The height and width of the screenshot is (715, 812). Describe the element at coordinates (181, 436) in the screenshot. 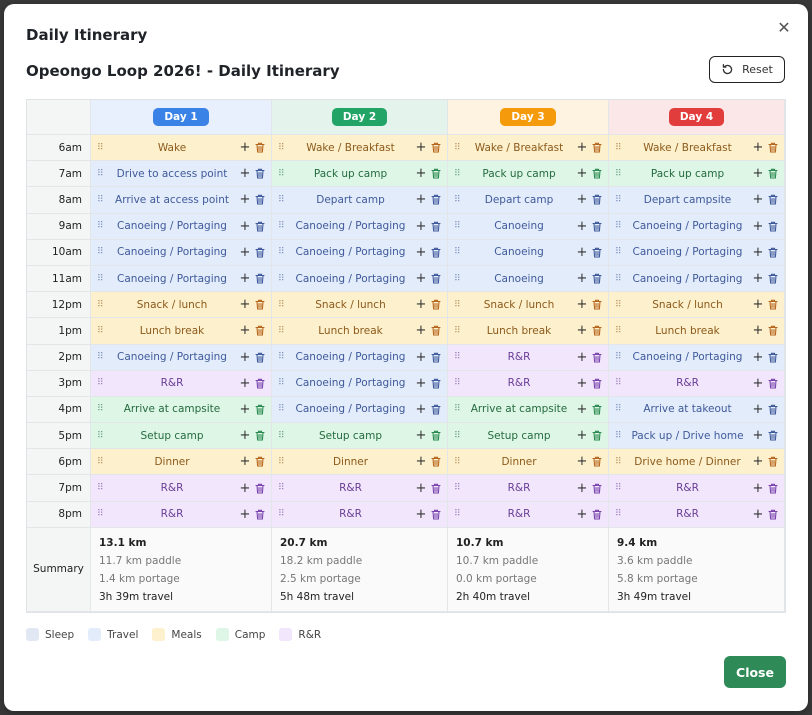

I see `activity-cell: ⠿ Setup camp +` at that location.